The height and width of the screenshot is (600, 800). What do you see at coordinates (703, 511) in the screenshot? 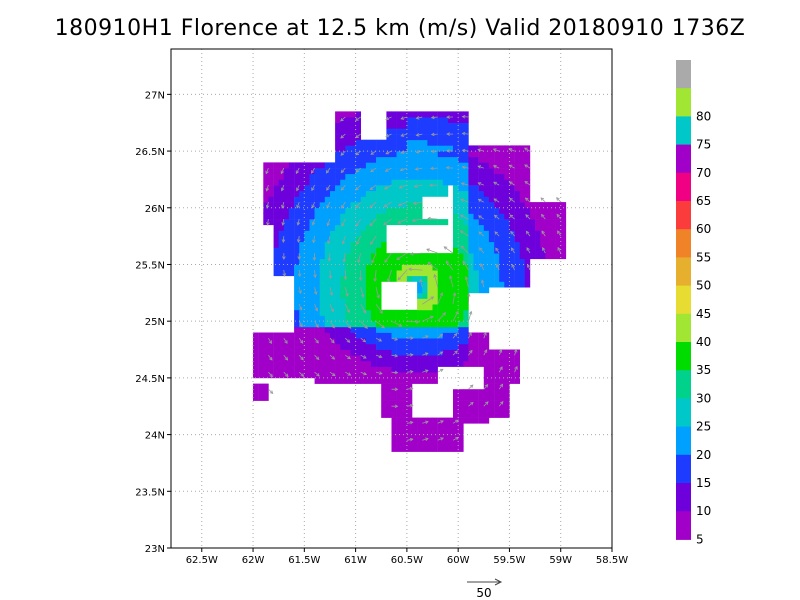
I see `colorbar-label: 10` at bounding box center [703, 511].